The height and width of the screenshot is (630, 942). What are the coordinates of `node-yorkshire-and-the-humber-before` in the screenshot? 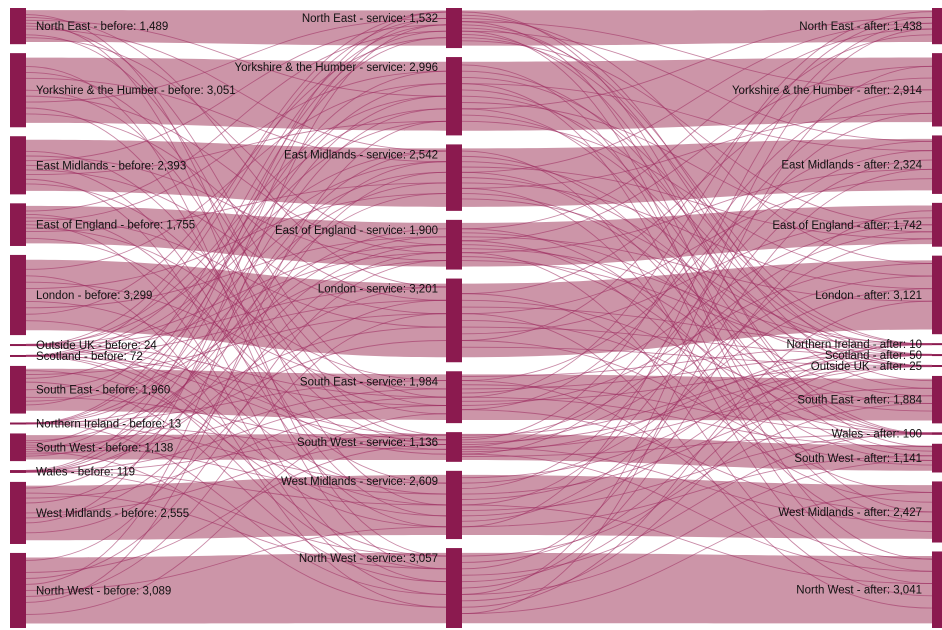 It's located at (18, 90).